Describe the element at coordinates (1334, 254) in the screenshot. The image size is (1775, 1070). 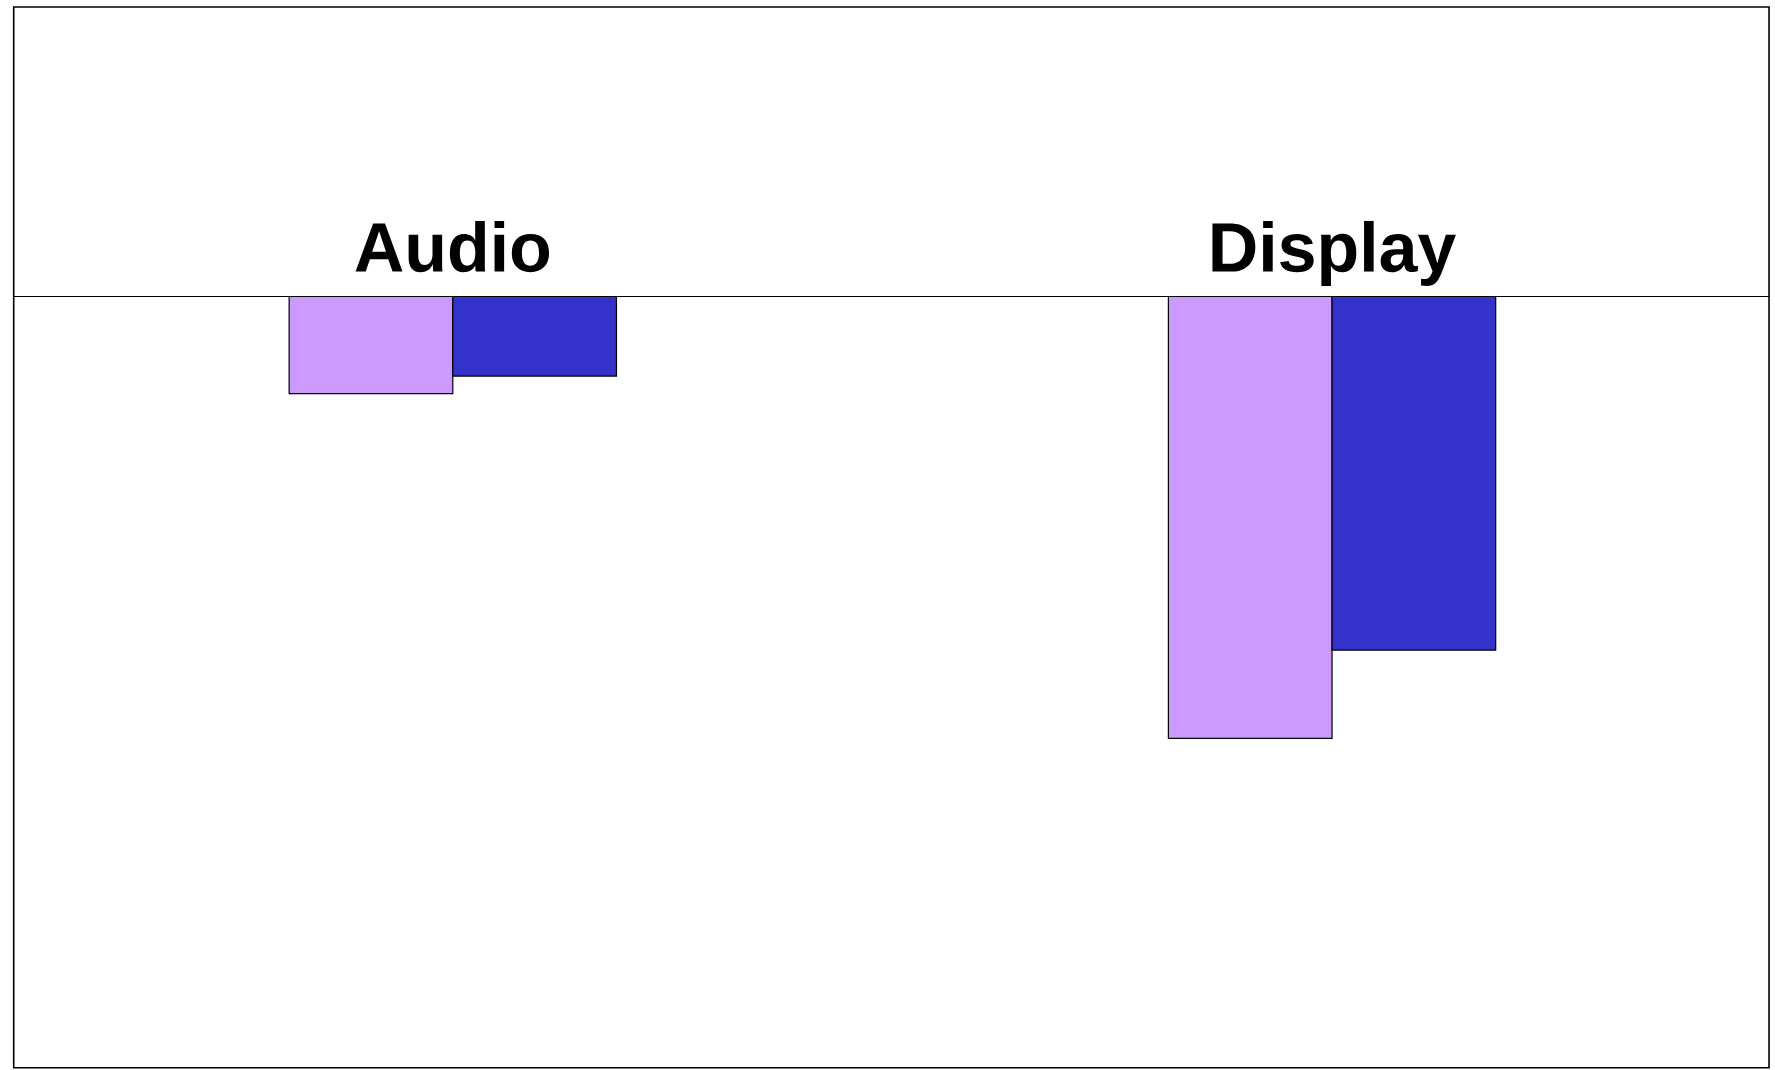
I see `x-tick-label: Display` at that location.